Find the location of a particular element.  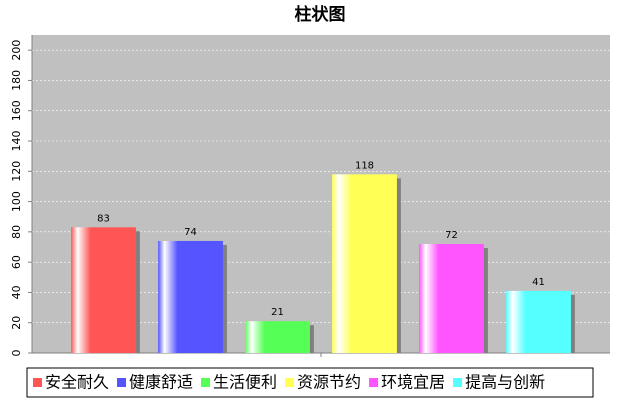

legend-label: 生活便利 is located at coordinates (245, 382).